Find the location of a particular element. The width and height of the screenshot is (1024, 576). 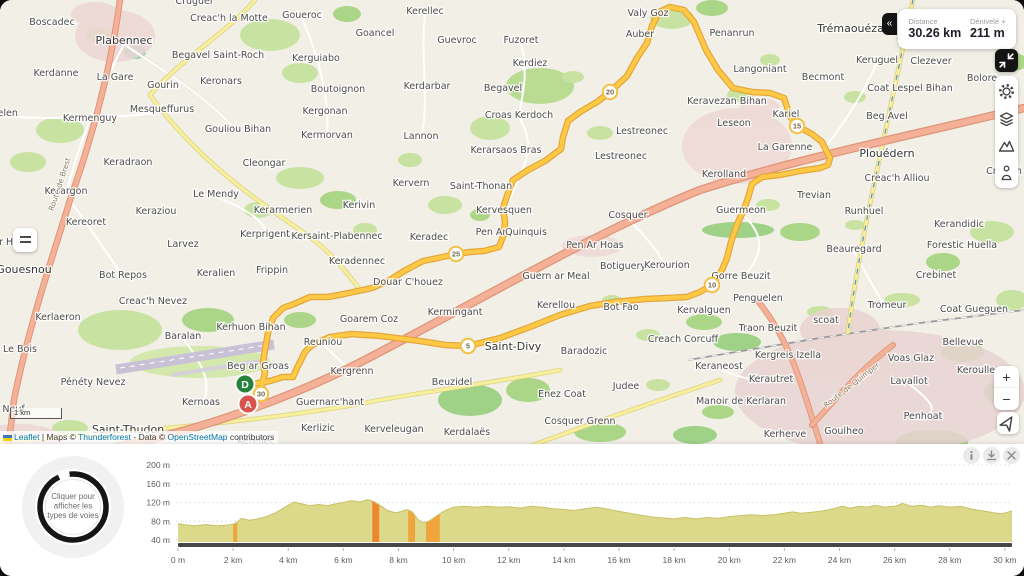

mountains-icon is located at coordinates (1006, 146).